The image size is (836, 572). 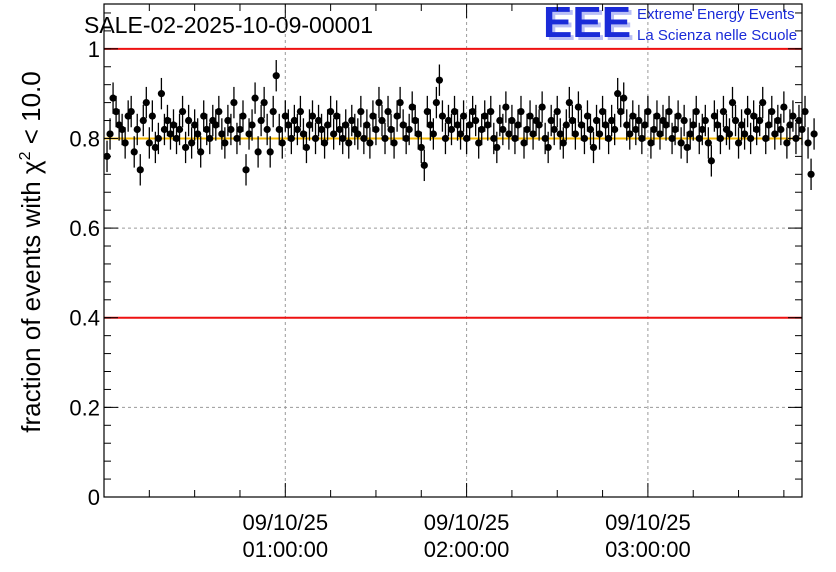 I want to click on y-tick-label: 0, so click(x=94, y=497).